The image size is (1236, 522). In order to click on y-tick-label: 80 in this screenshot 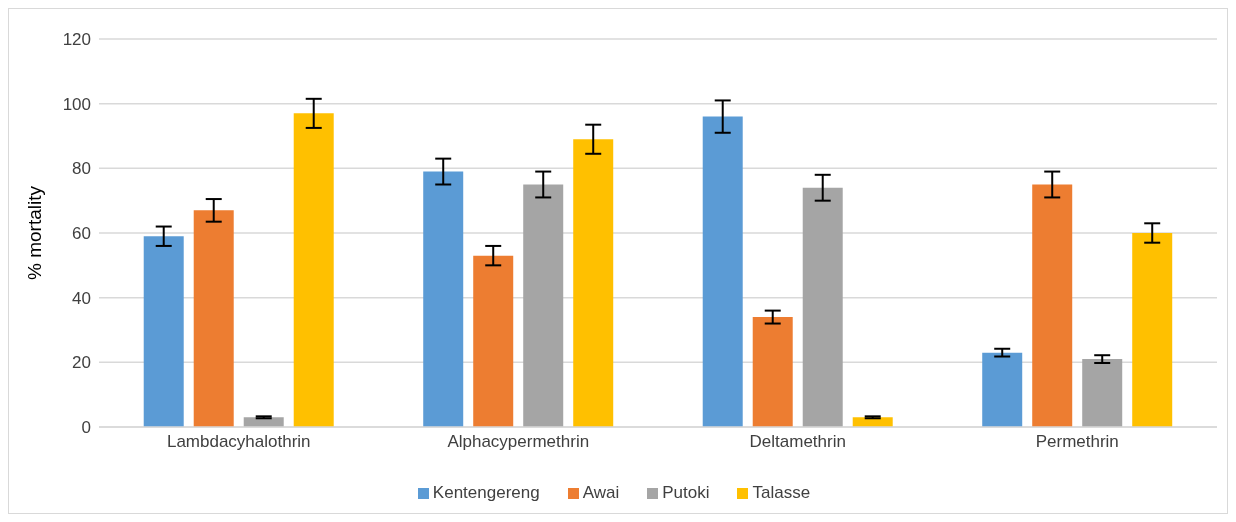, I will do `click(81, 169)`.